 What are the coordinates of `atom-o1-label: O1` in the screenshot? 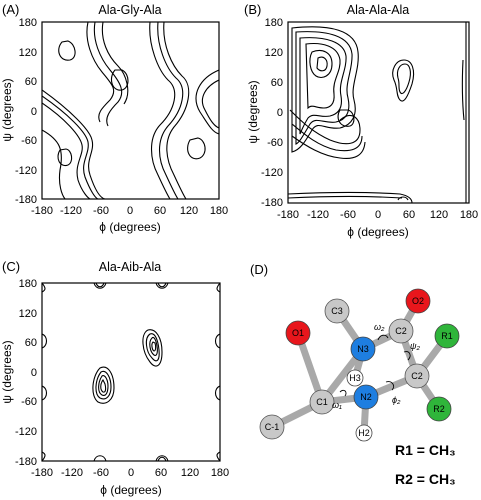 It's located at (298, 333).